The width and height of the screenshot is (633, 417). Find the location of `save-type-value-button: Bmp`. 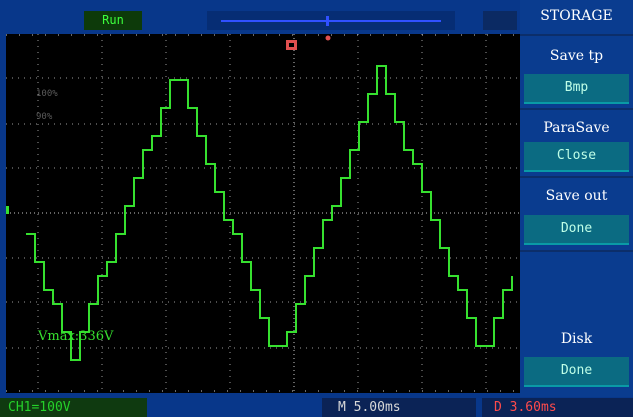

save-type-value-button: Bmp is located at coordinates (576, 89).